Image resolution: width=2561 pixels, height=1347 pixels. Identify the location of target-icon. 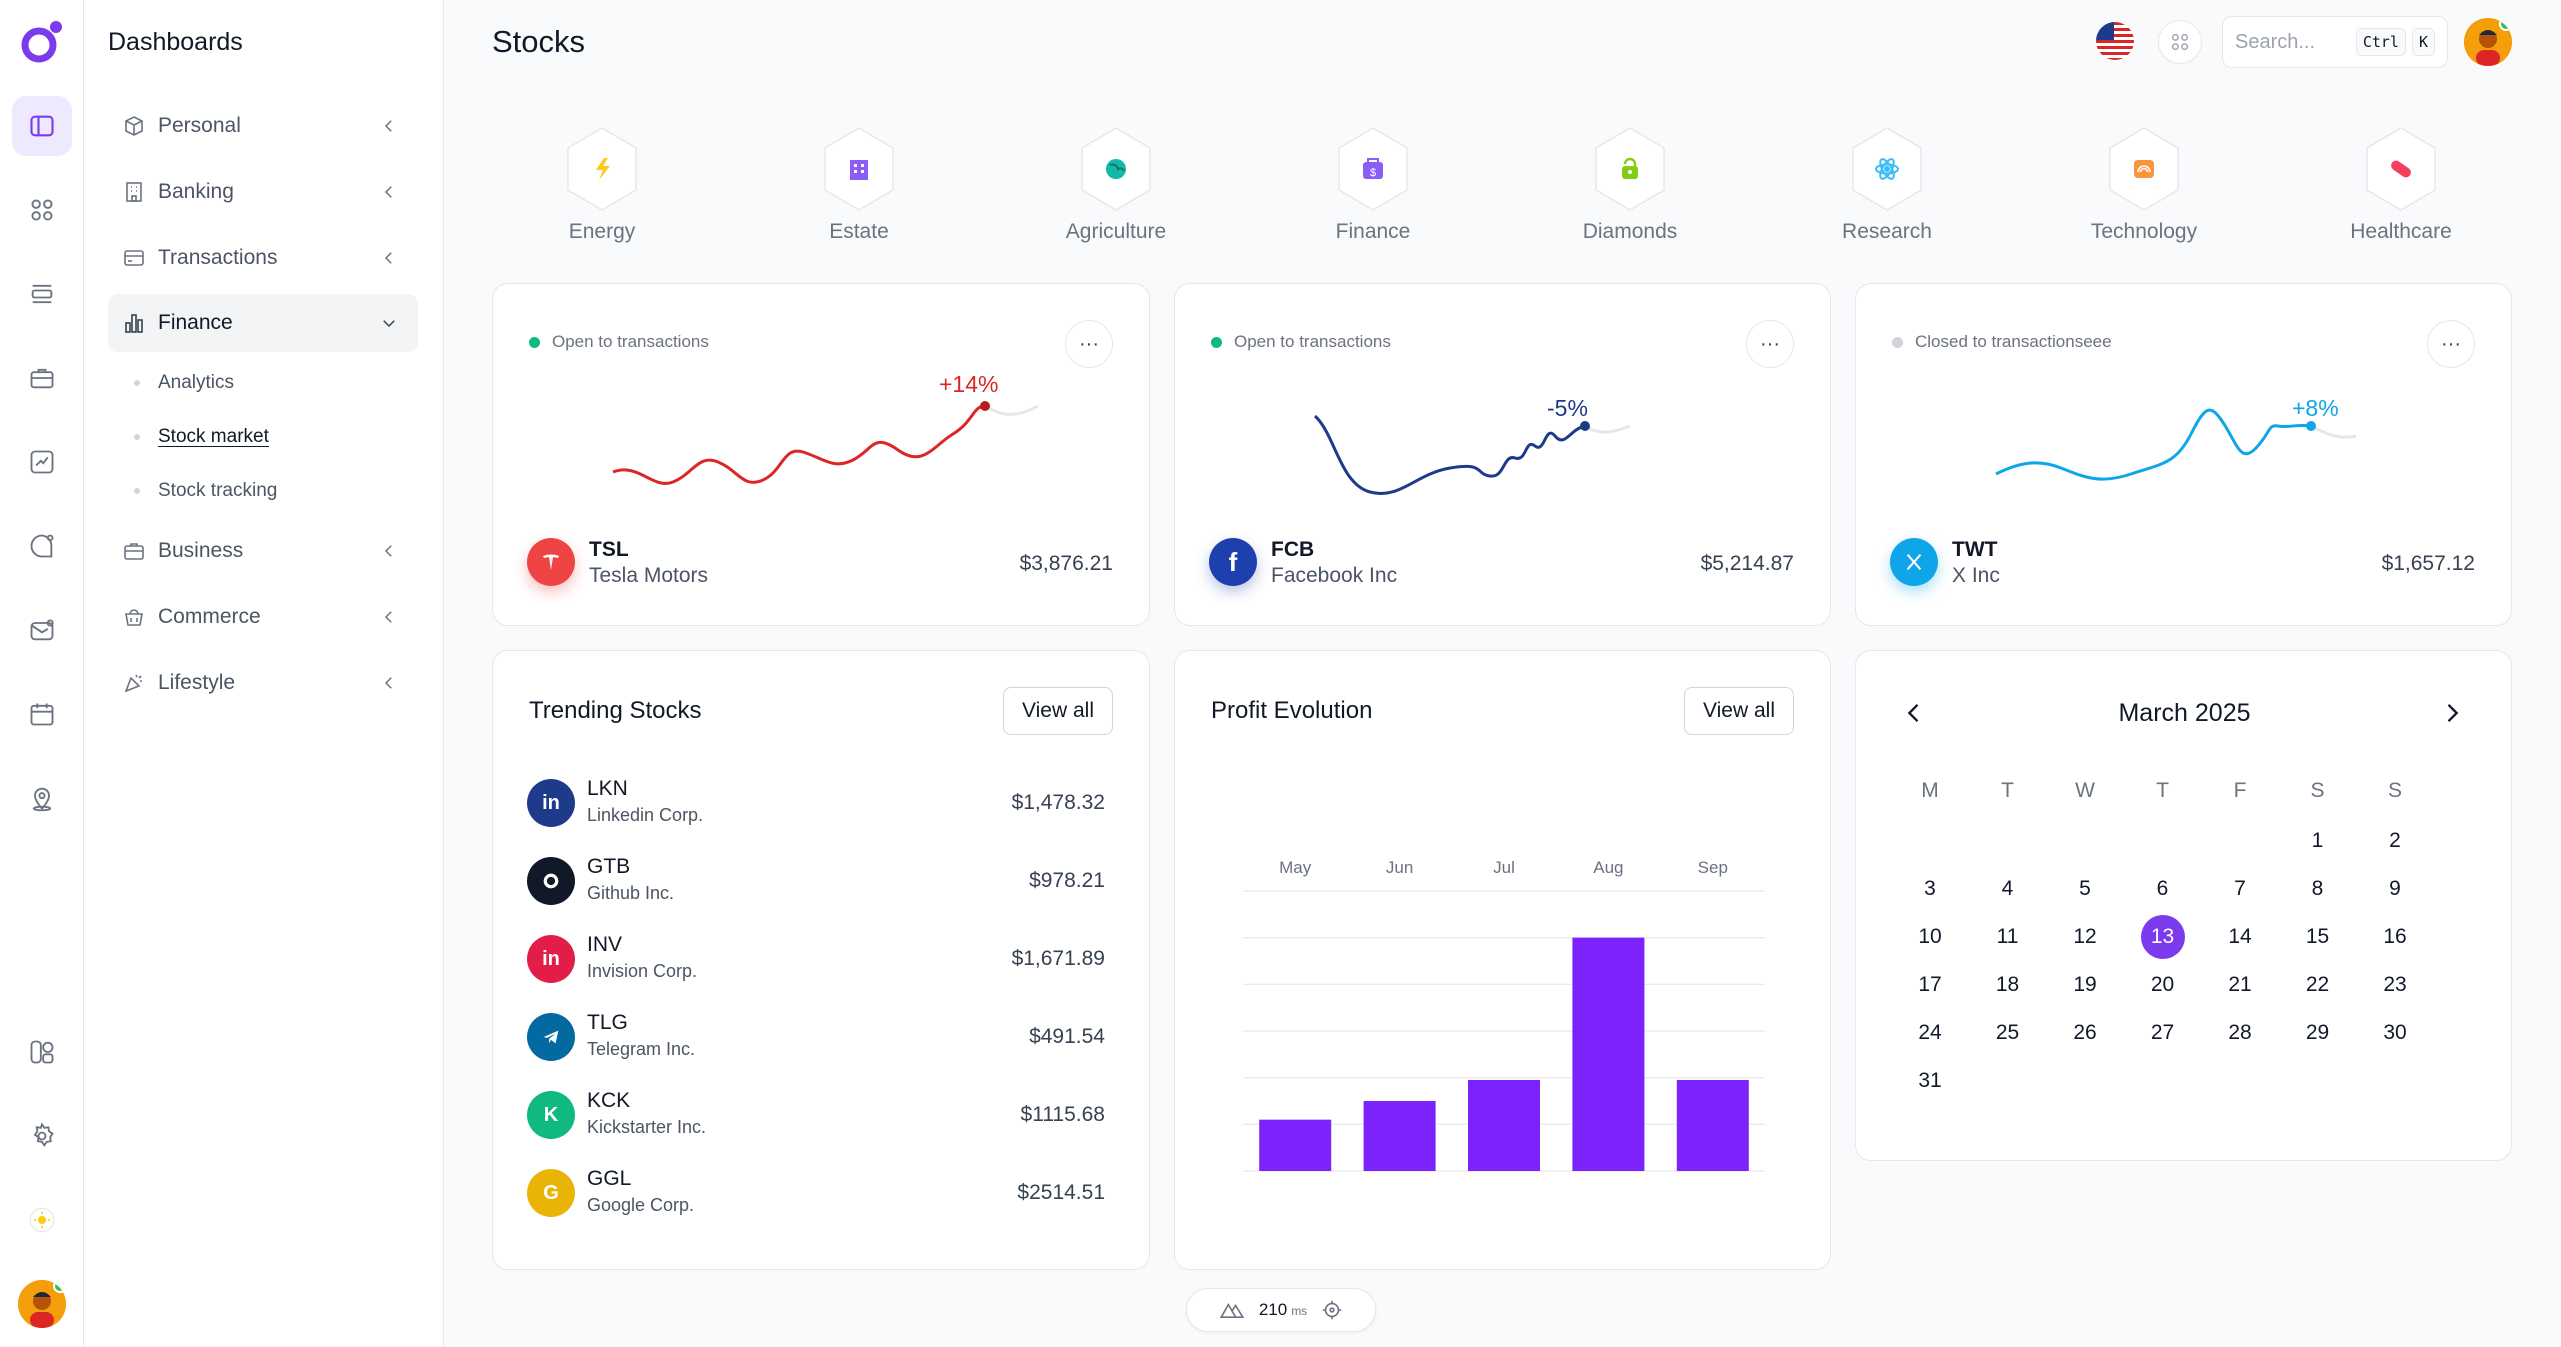
(1332, 1310).